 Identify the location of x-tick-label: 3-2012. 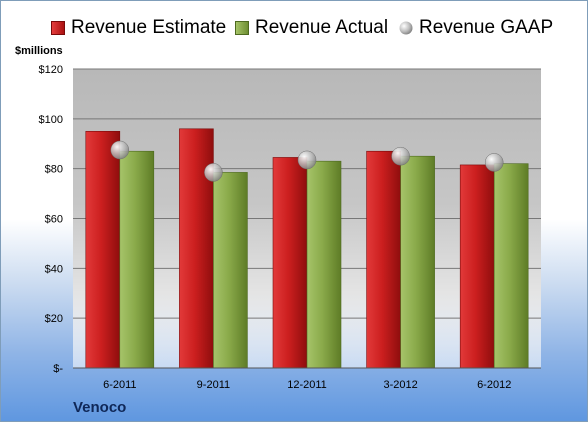
(400, 385).